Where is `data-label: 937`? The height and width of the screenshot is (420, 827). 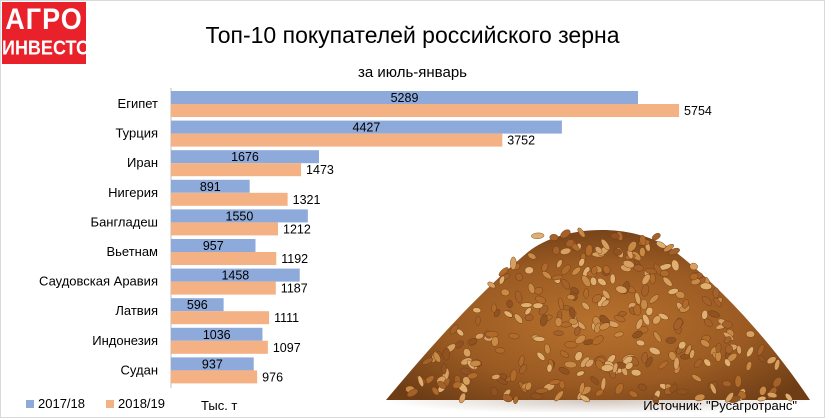
data-label: 937 is located at coordinates (212, 364).